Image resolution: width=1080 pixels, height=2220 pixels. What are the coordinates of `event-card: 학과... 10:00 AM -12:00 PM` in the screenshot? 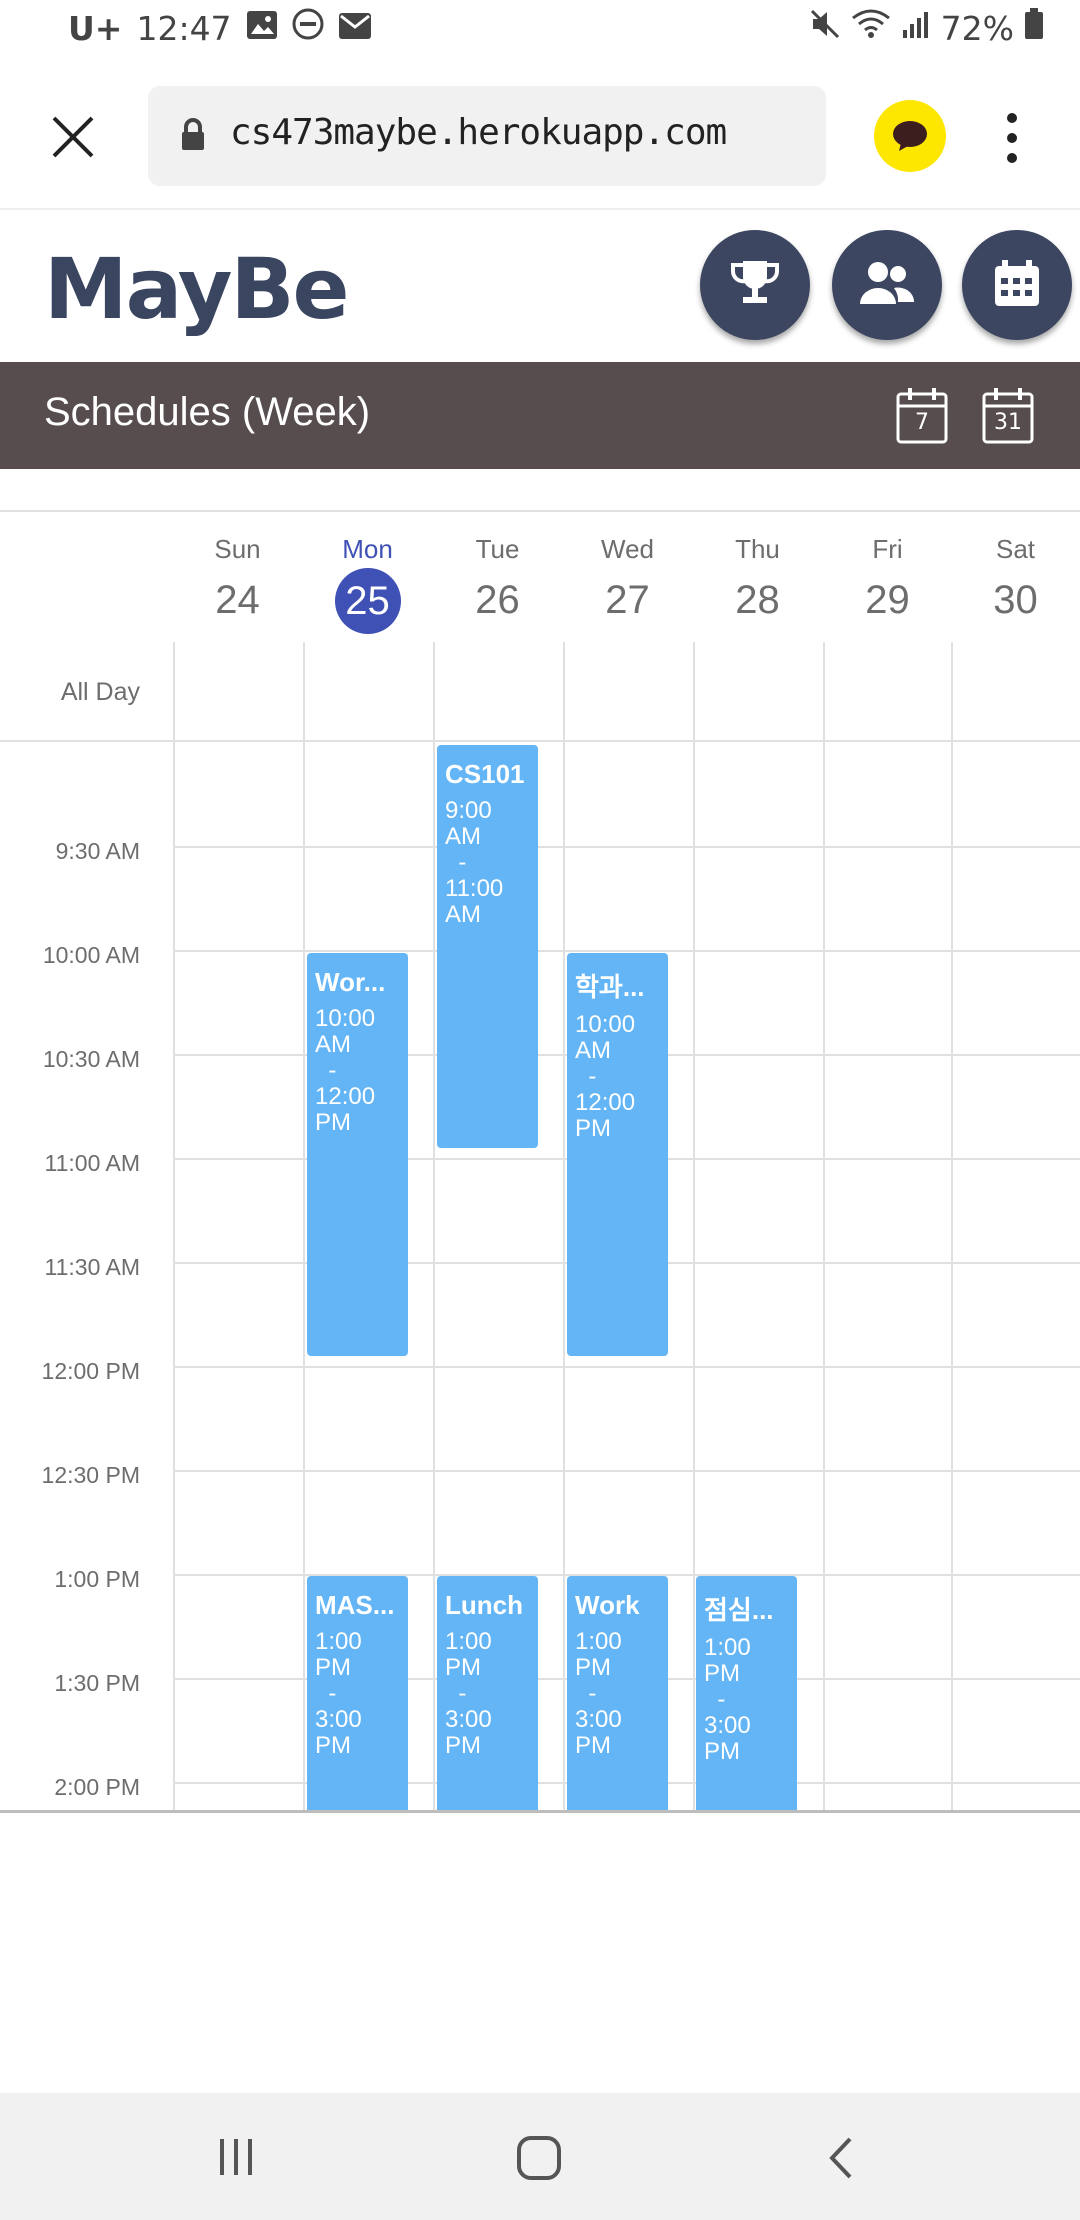 It's located at (617, 1154).